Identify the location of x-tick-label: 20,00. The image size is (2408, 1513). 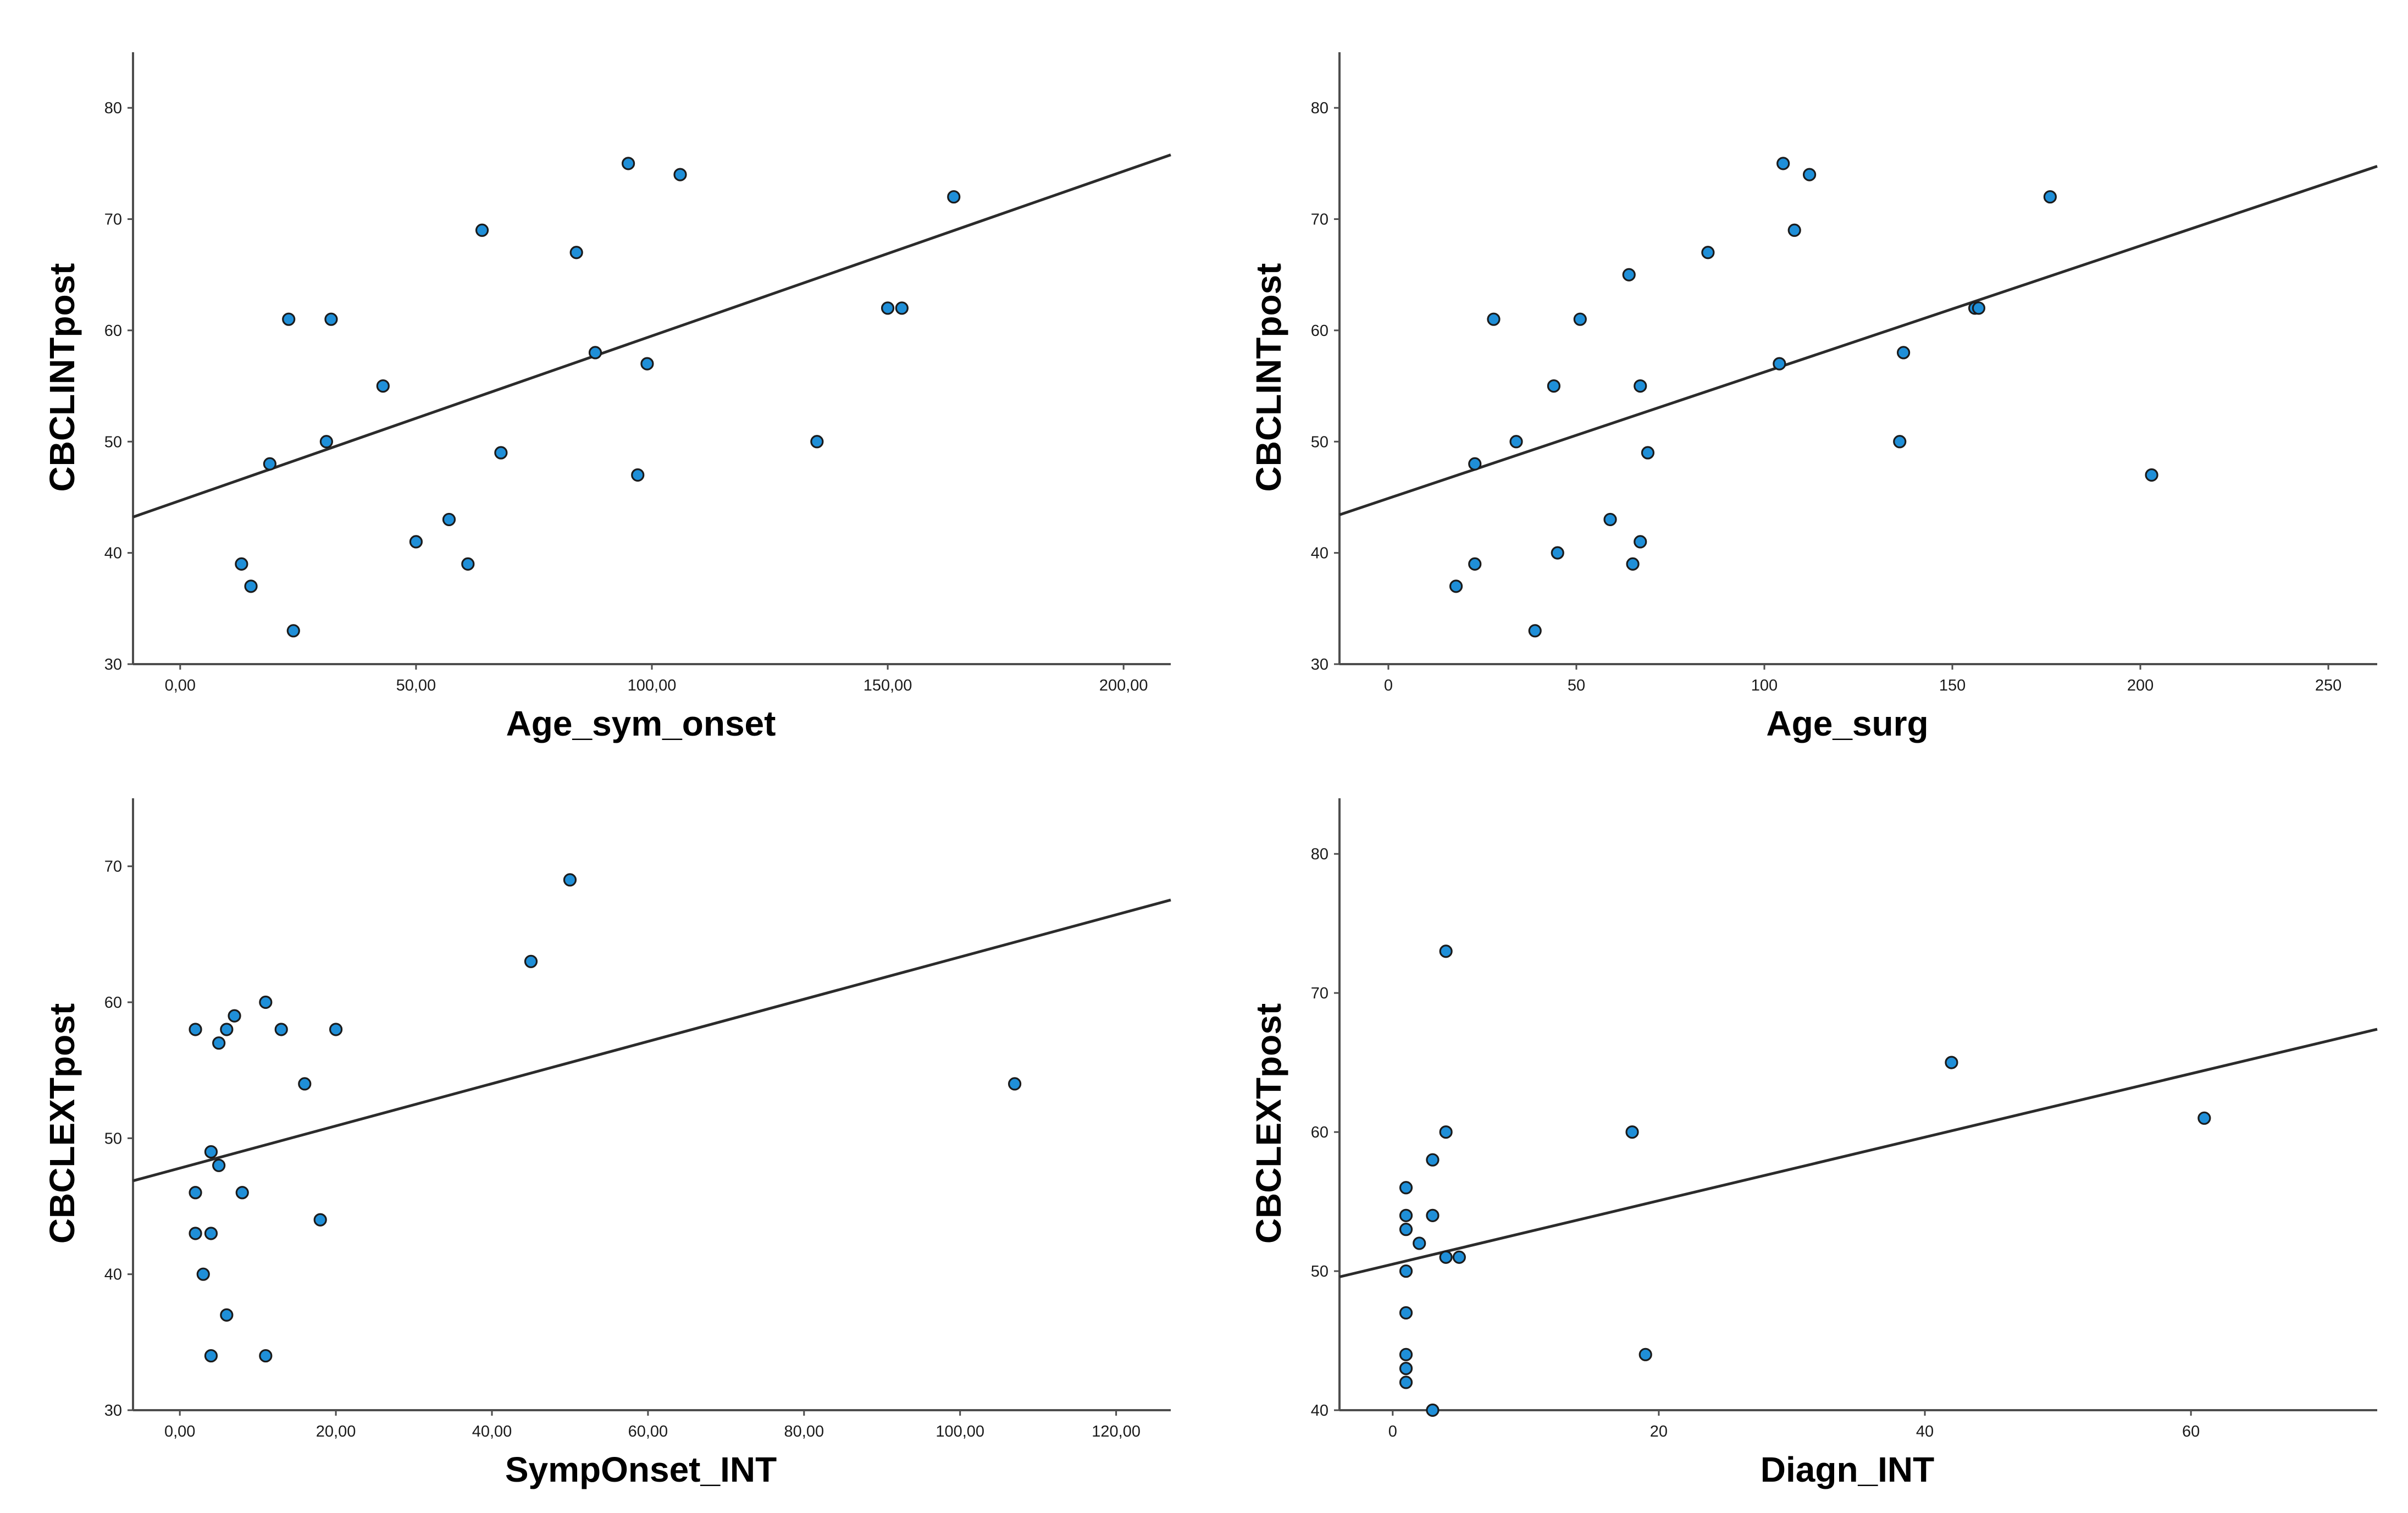
(336, 1431).